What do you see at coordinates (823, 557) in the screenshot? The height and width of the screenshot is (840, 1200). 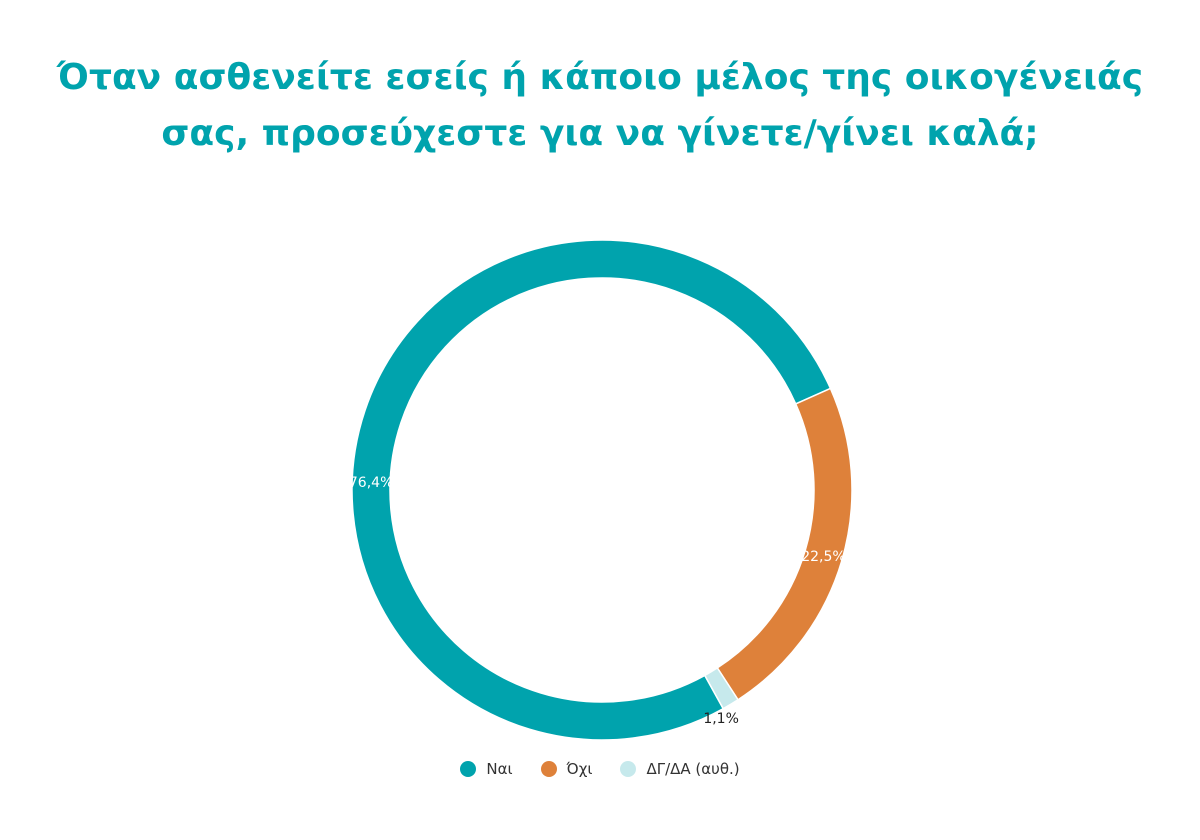 I see `donut-label-no: 22,5%` at bounding box center [823, 557].